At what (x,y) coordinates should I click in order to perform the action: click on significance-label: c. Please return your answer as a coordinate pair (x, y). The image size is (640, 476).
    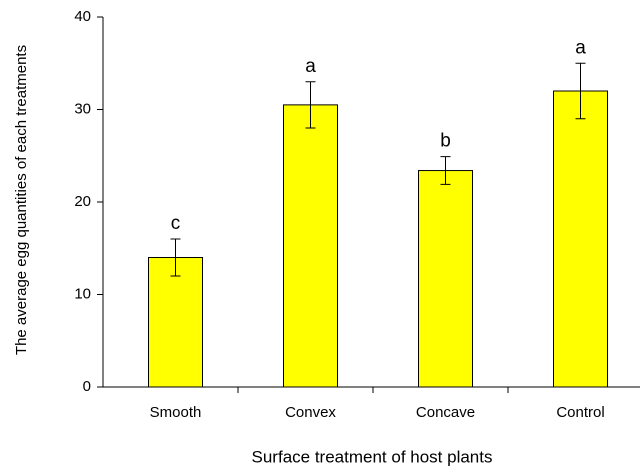
    Looking at the image, I should click on (176, 223).